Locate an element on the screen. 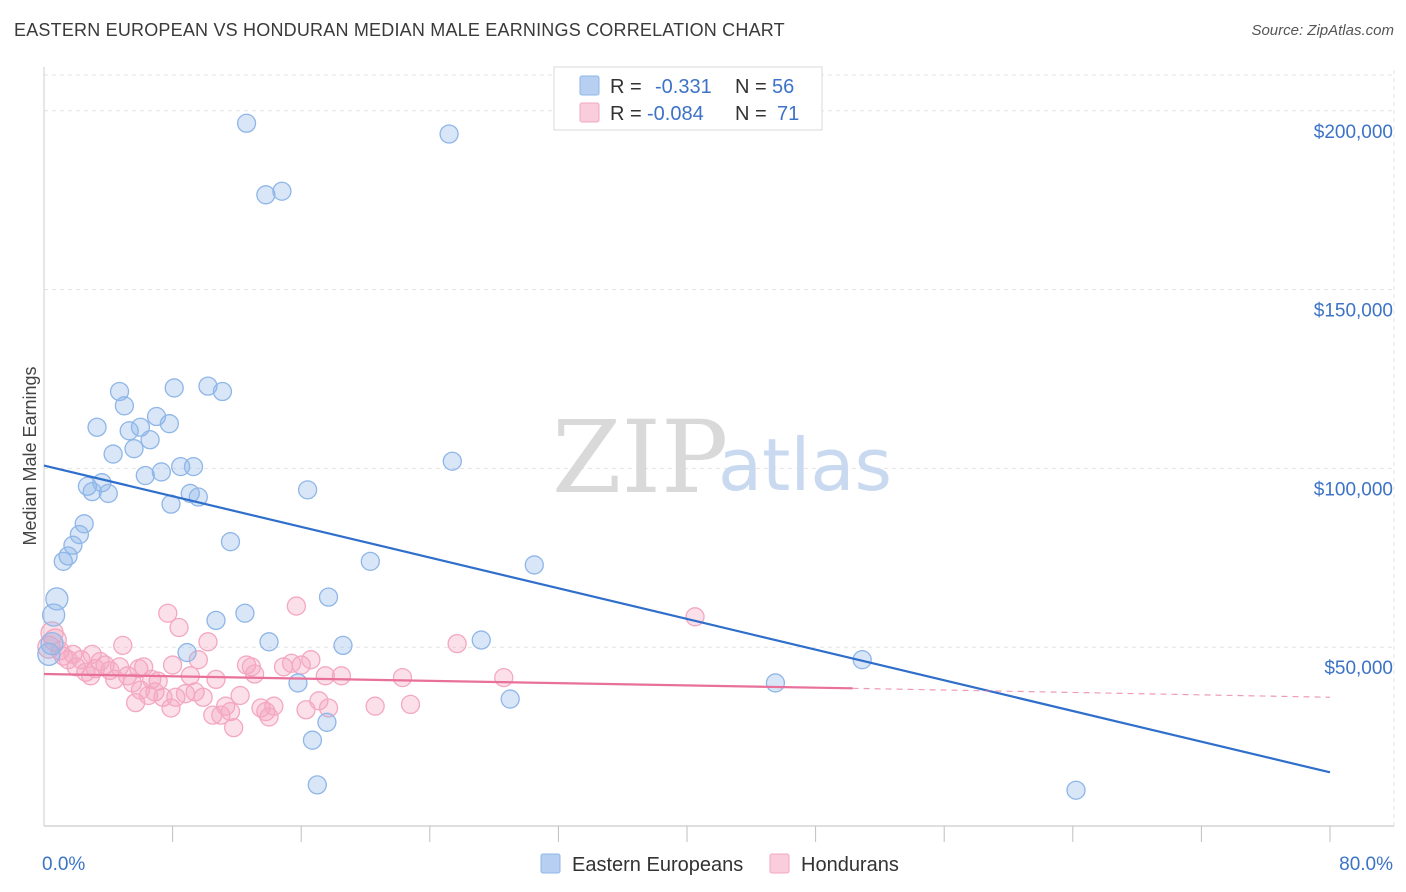  legend-n-value-eastern: 56 is located at coordinates (783, 87).